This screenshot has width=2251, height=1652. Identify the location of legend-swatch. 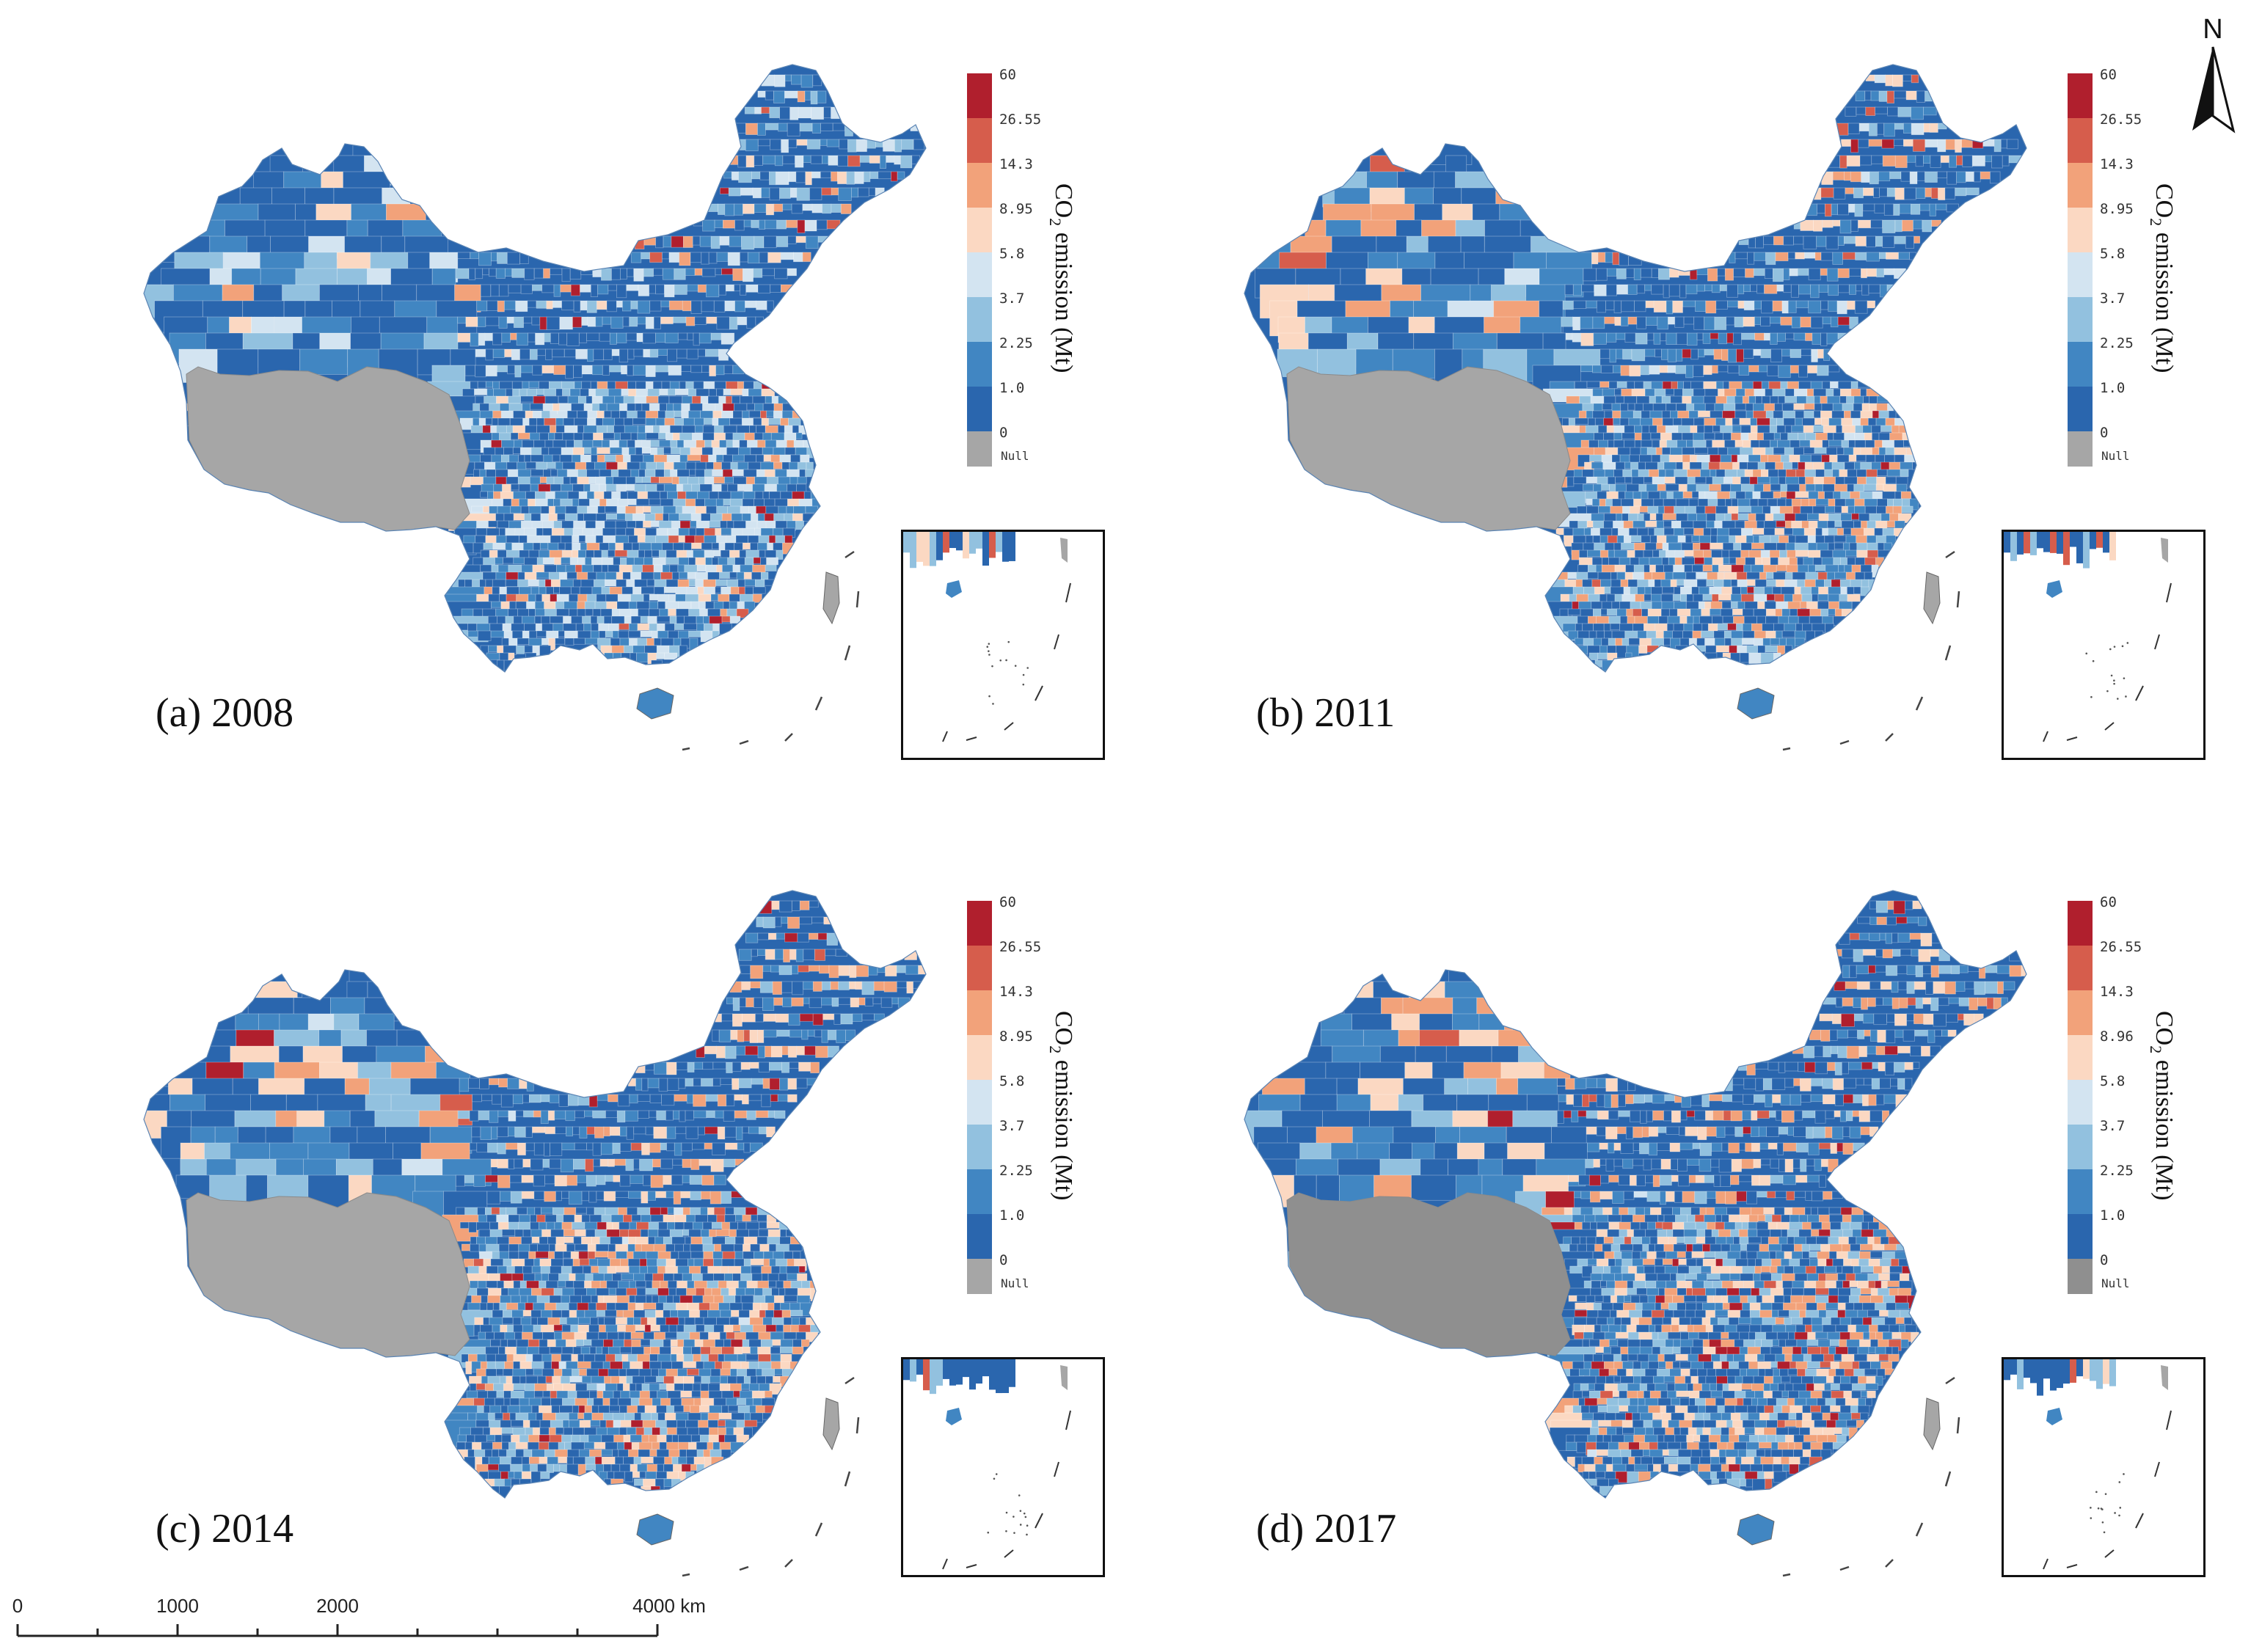
(979, 409).